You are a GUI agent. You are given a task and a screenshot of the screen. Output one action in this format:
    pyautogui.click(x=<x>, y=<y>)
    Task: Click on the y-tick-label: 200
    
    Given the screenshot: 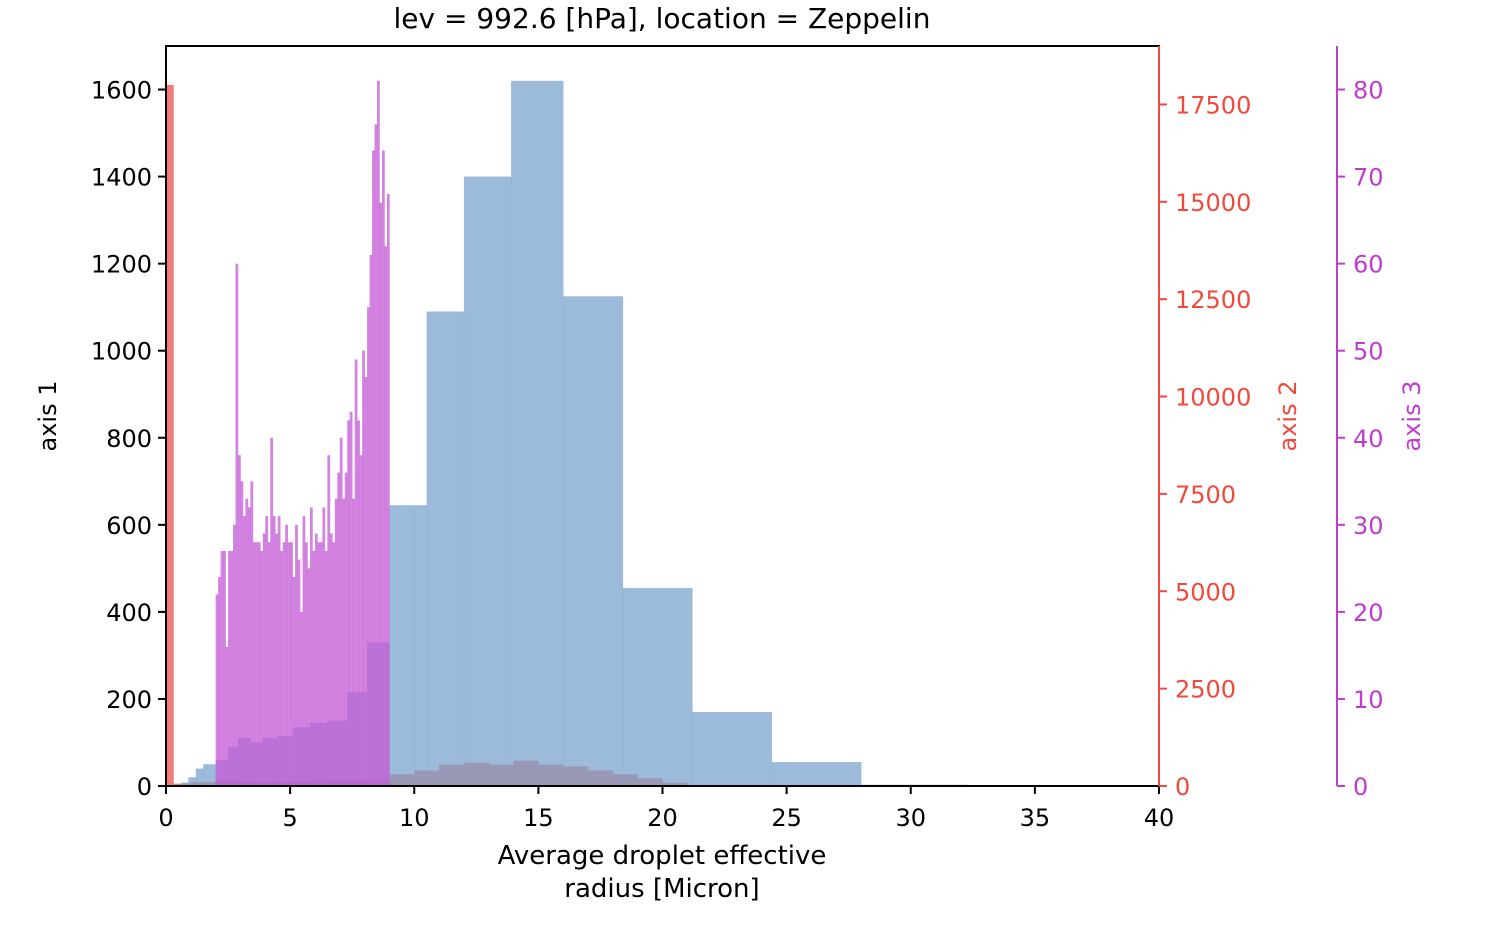 What is the action you would take?
    pyautogui.click(x=129, y=700)
    